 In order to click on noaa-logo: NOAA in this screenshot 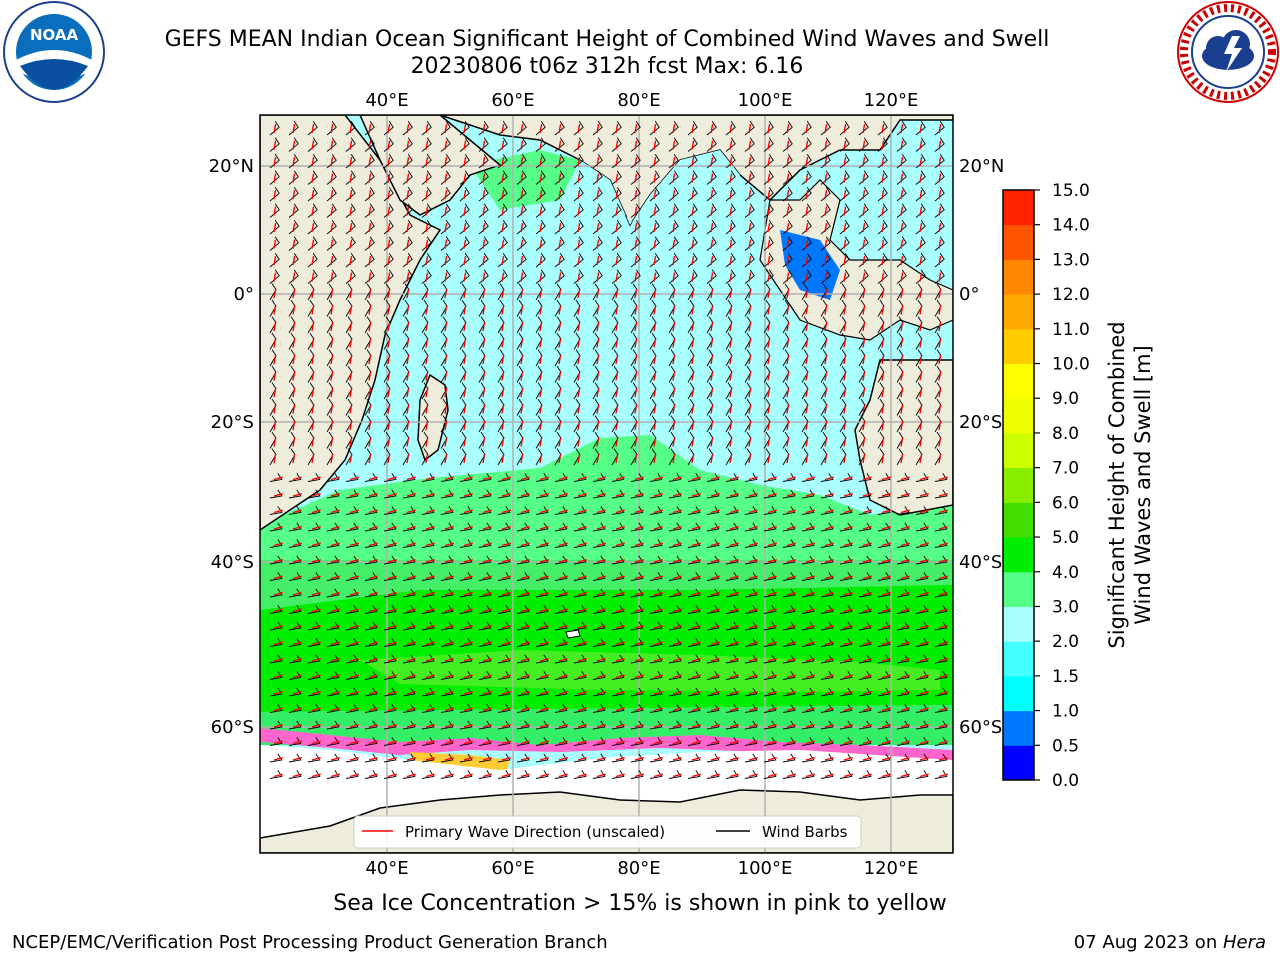, I will do `click(54, 52)`.